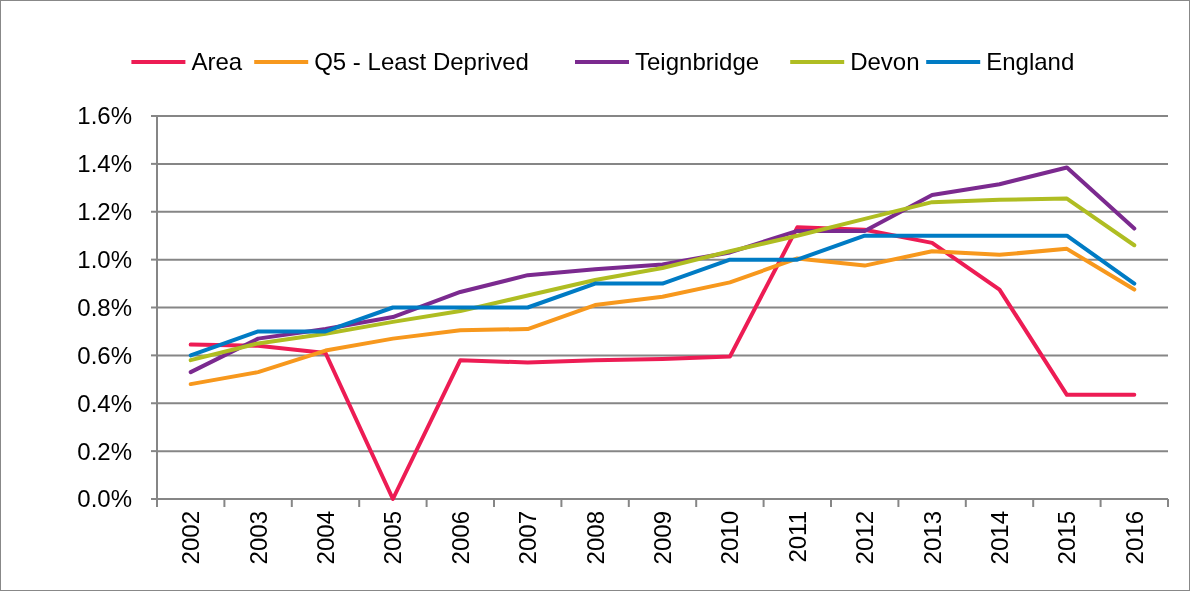 This screenshot has height=591, width=1190. Describe the element at coordinates (1067, 538) in the screenshot. I see `x-tick-label: 2015` at that location.